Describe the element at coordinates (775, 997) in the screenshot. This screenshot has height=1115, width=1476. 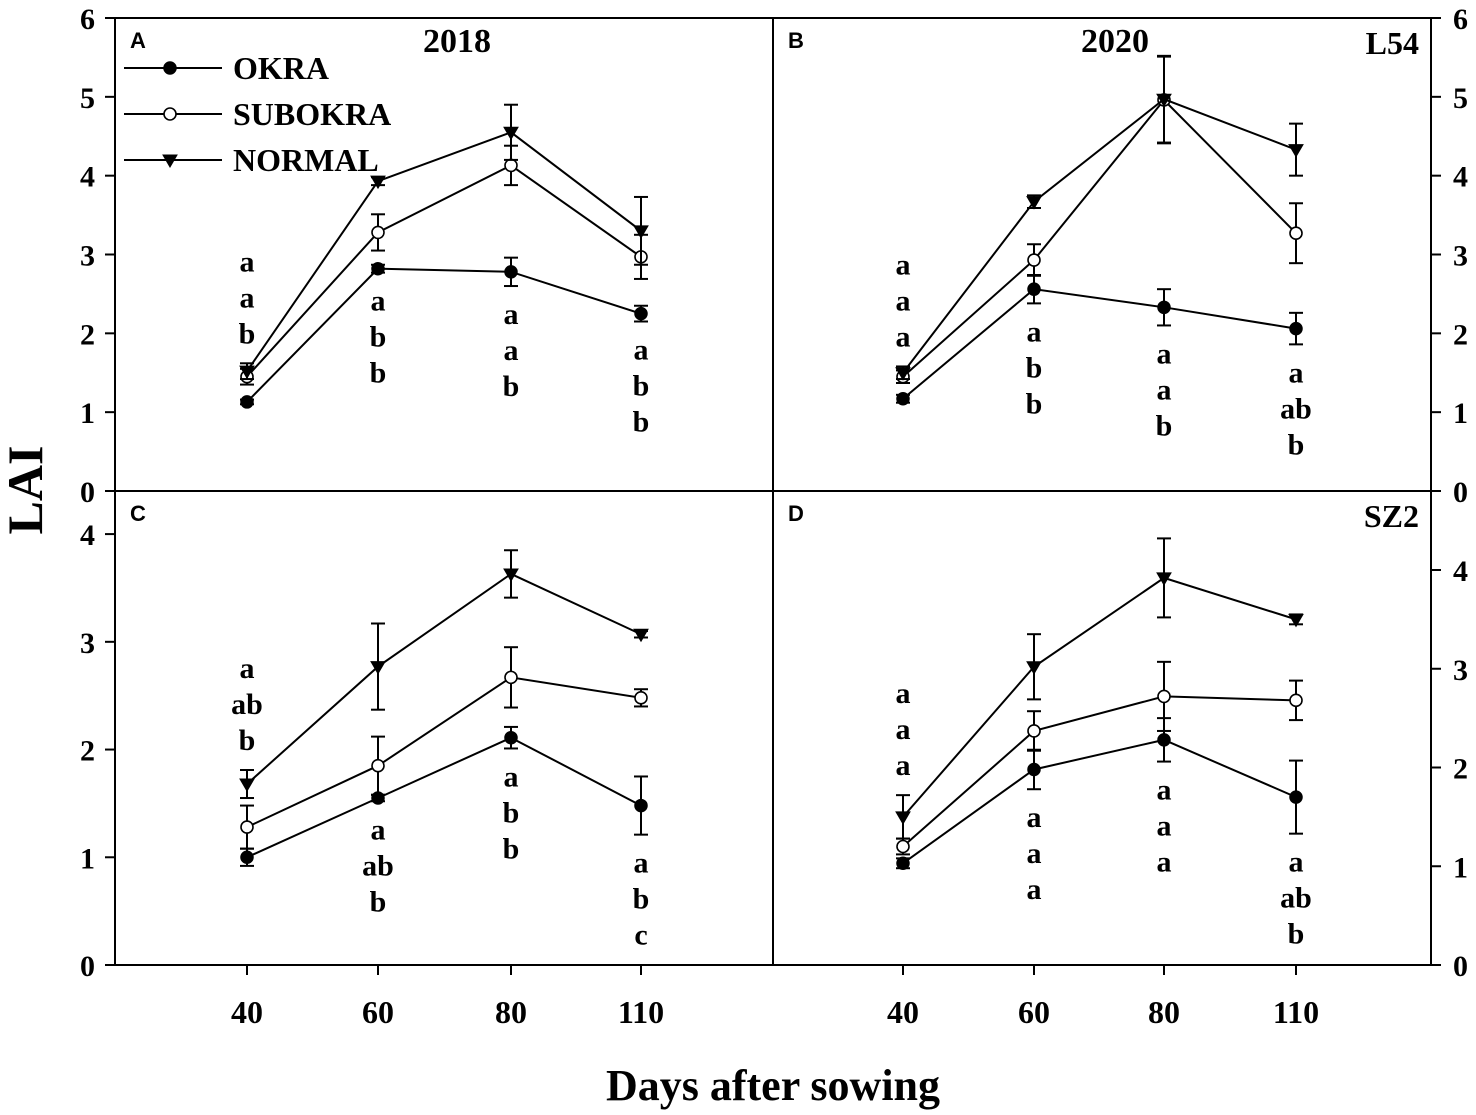
I see `shared-x-axis: 40 60 80 110 40 60 80 110` at that location.